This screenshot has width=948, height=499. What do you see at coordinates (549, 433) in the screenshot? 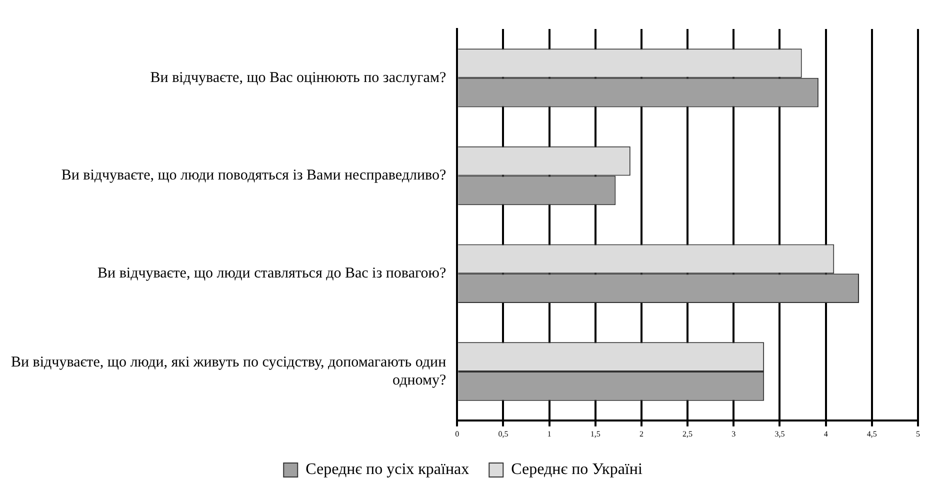
I see `x-tick-label: 1` at bounding box center [549, 433].